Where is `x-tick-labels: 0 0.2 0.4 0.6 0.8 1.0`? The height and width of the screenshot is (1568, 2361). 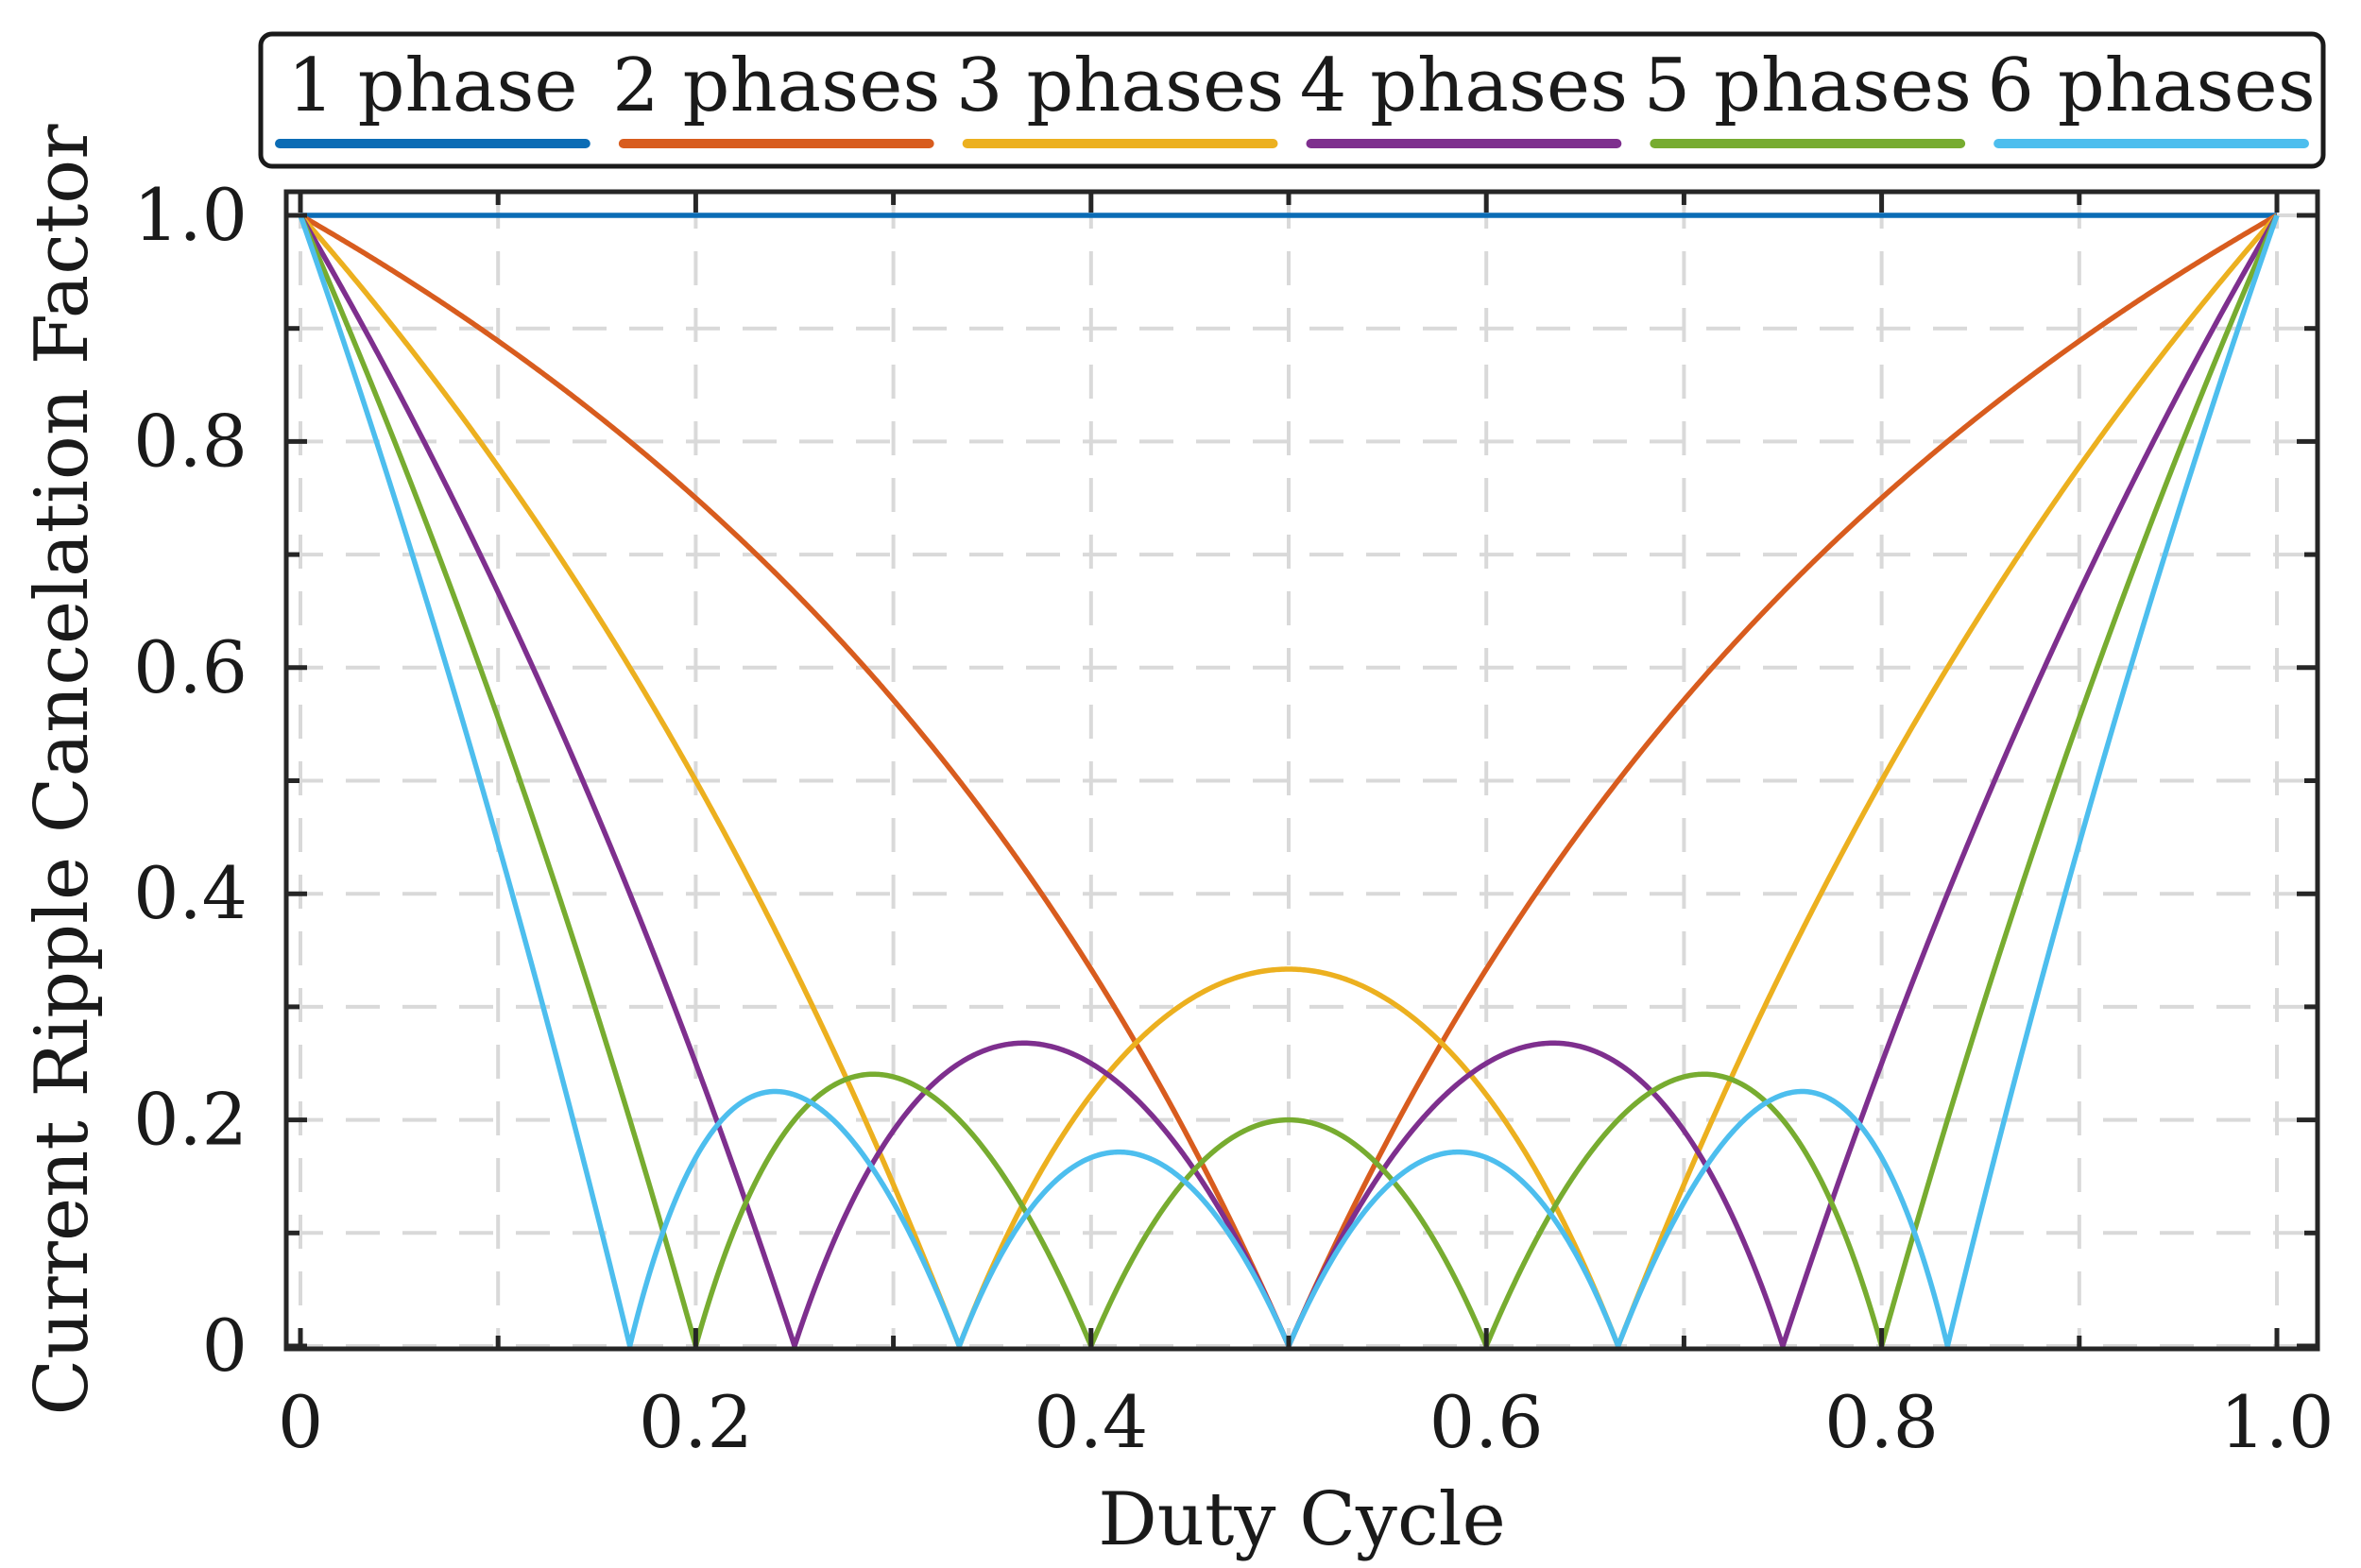 x-tick-labels: 0 0.2 0.4 0.6 0.8 1.0 is located at coordinates (1306, 1422).